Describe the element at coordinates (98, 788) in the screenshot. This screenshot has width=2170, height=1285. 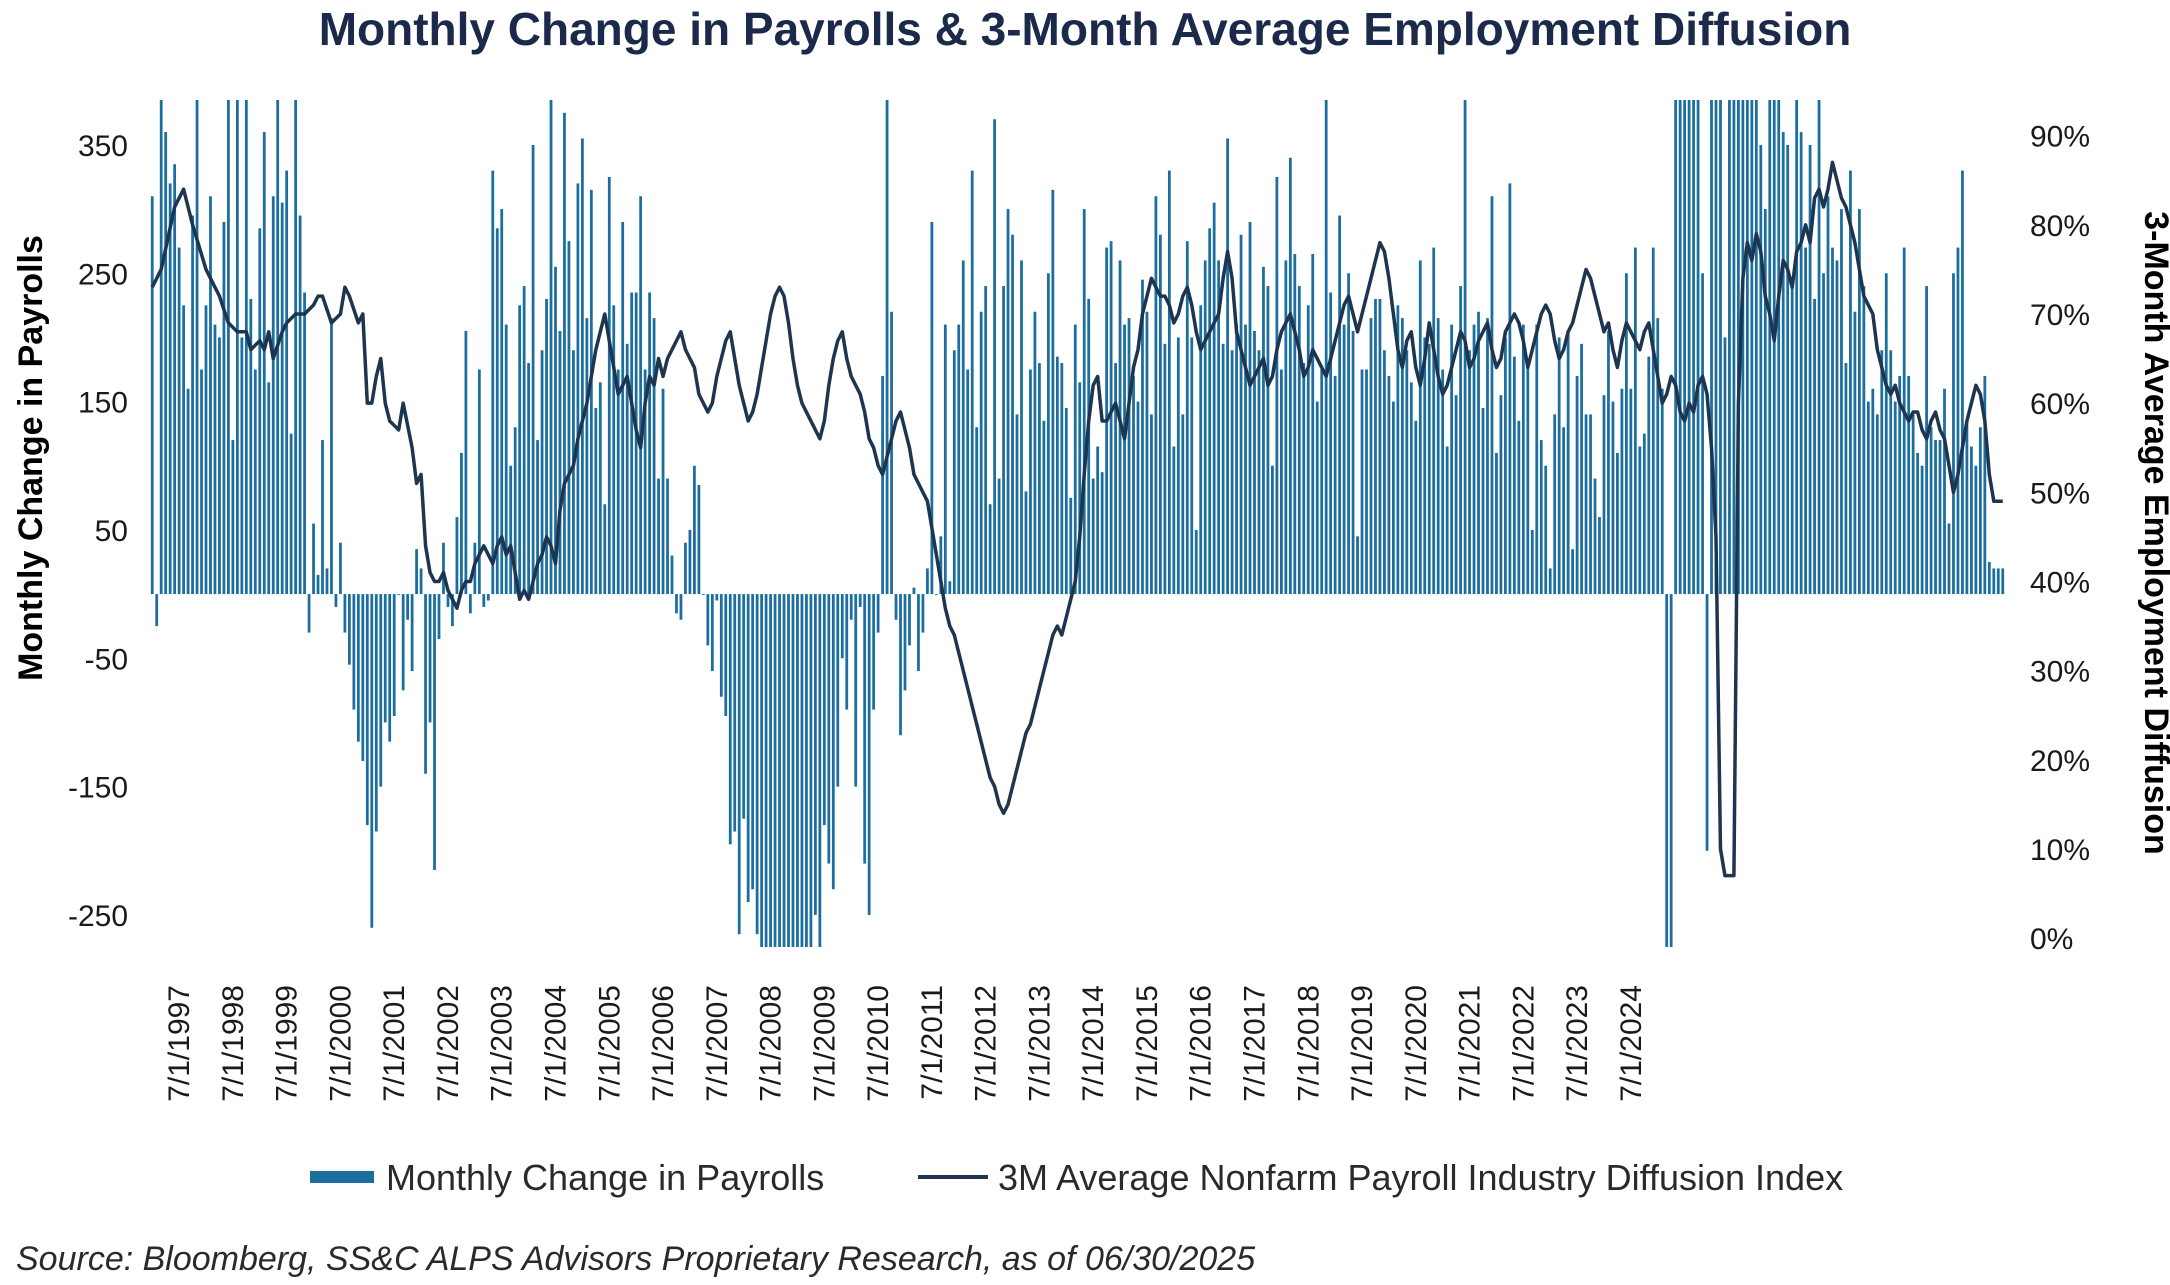
I see `left-tick-label: -150` at that location.